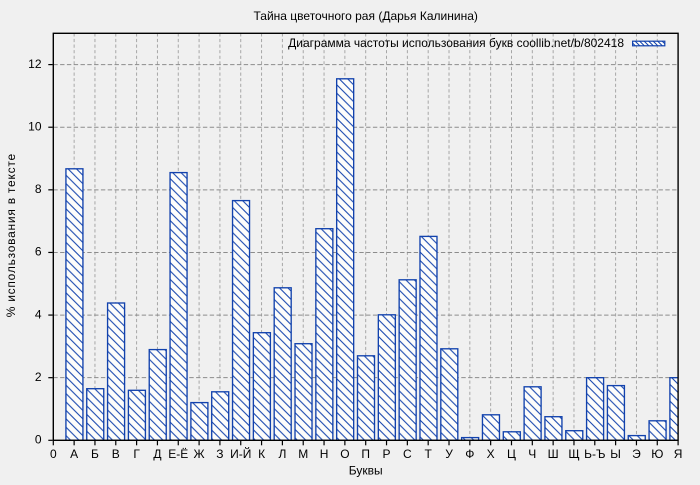 The width and height of the screenshot is (700, 485). What do you see at coordinates (38, 189) in the screenshot?
I see `svg-text: 8` at bounding box center [38, 189].